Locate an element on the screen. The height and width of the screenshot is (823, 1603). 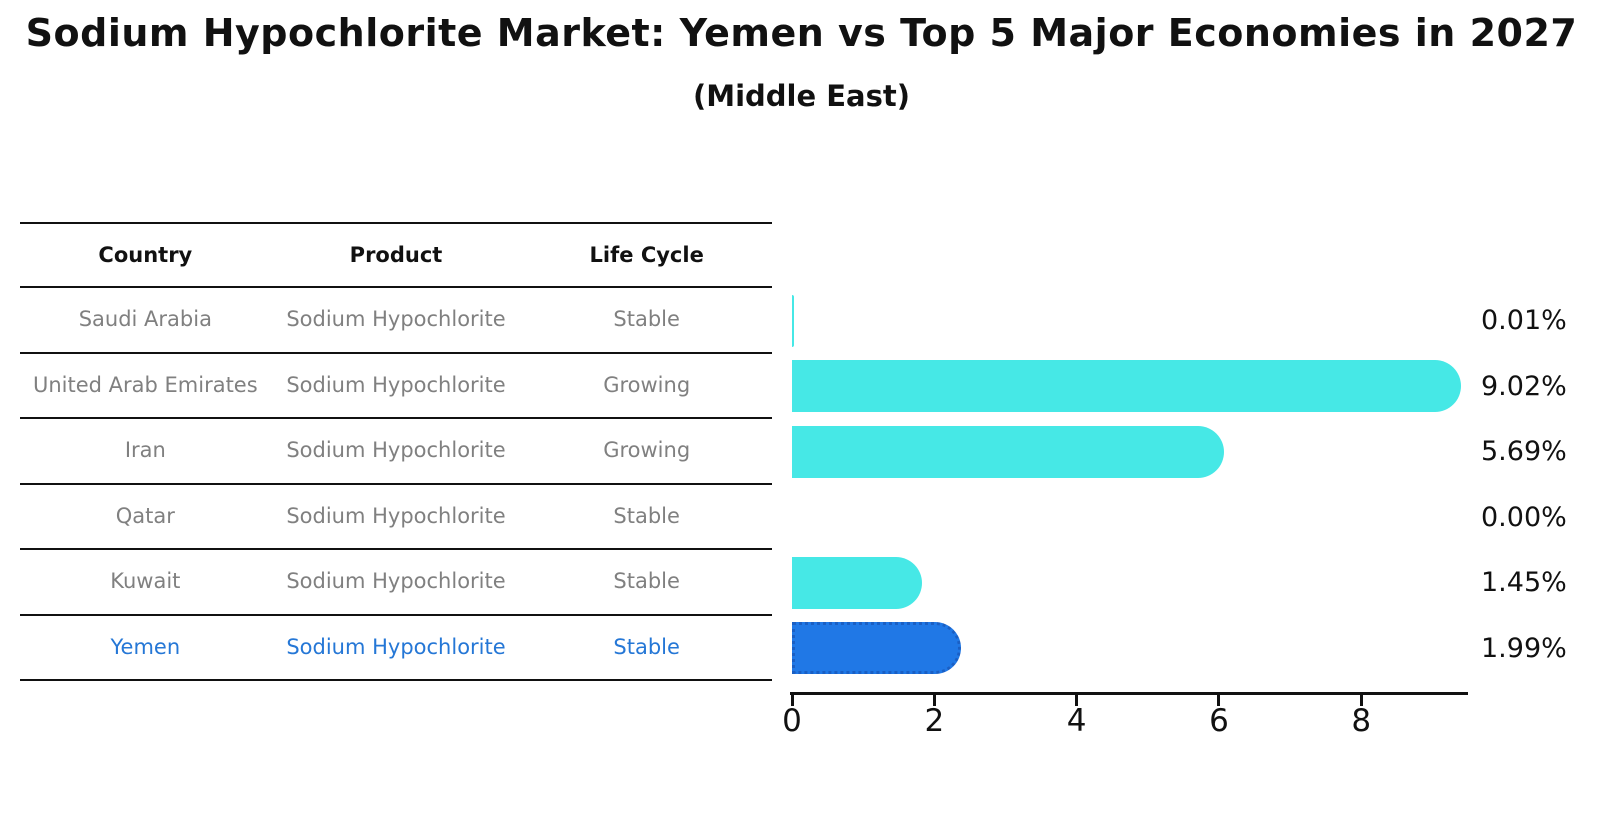
header-cell-lifecycle: Life Cycle is located at coordinates (646, 255).